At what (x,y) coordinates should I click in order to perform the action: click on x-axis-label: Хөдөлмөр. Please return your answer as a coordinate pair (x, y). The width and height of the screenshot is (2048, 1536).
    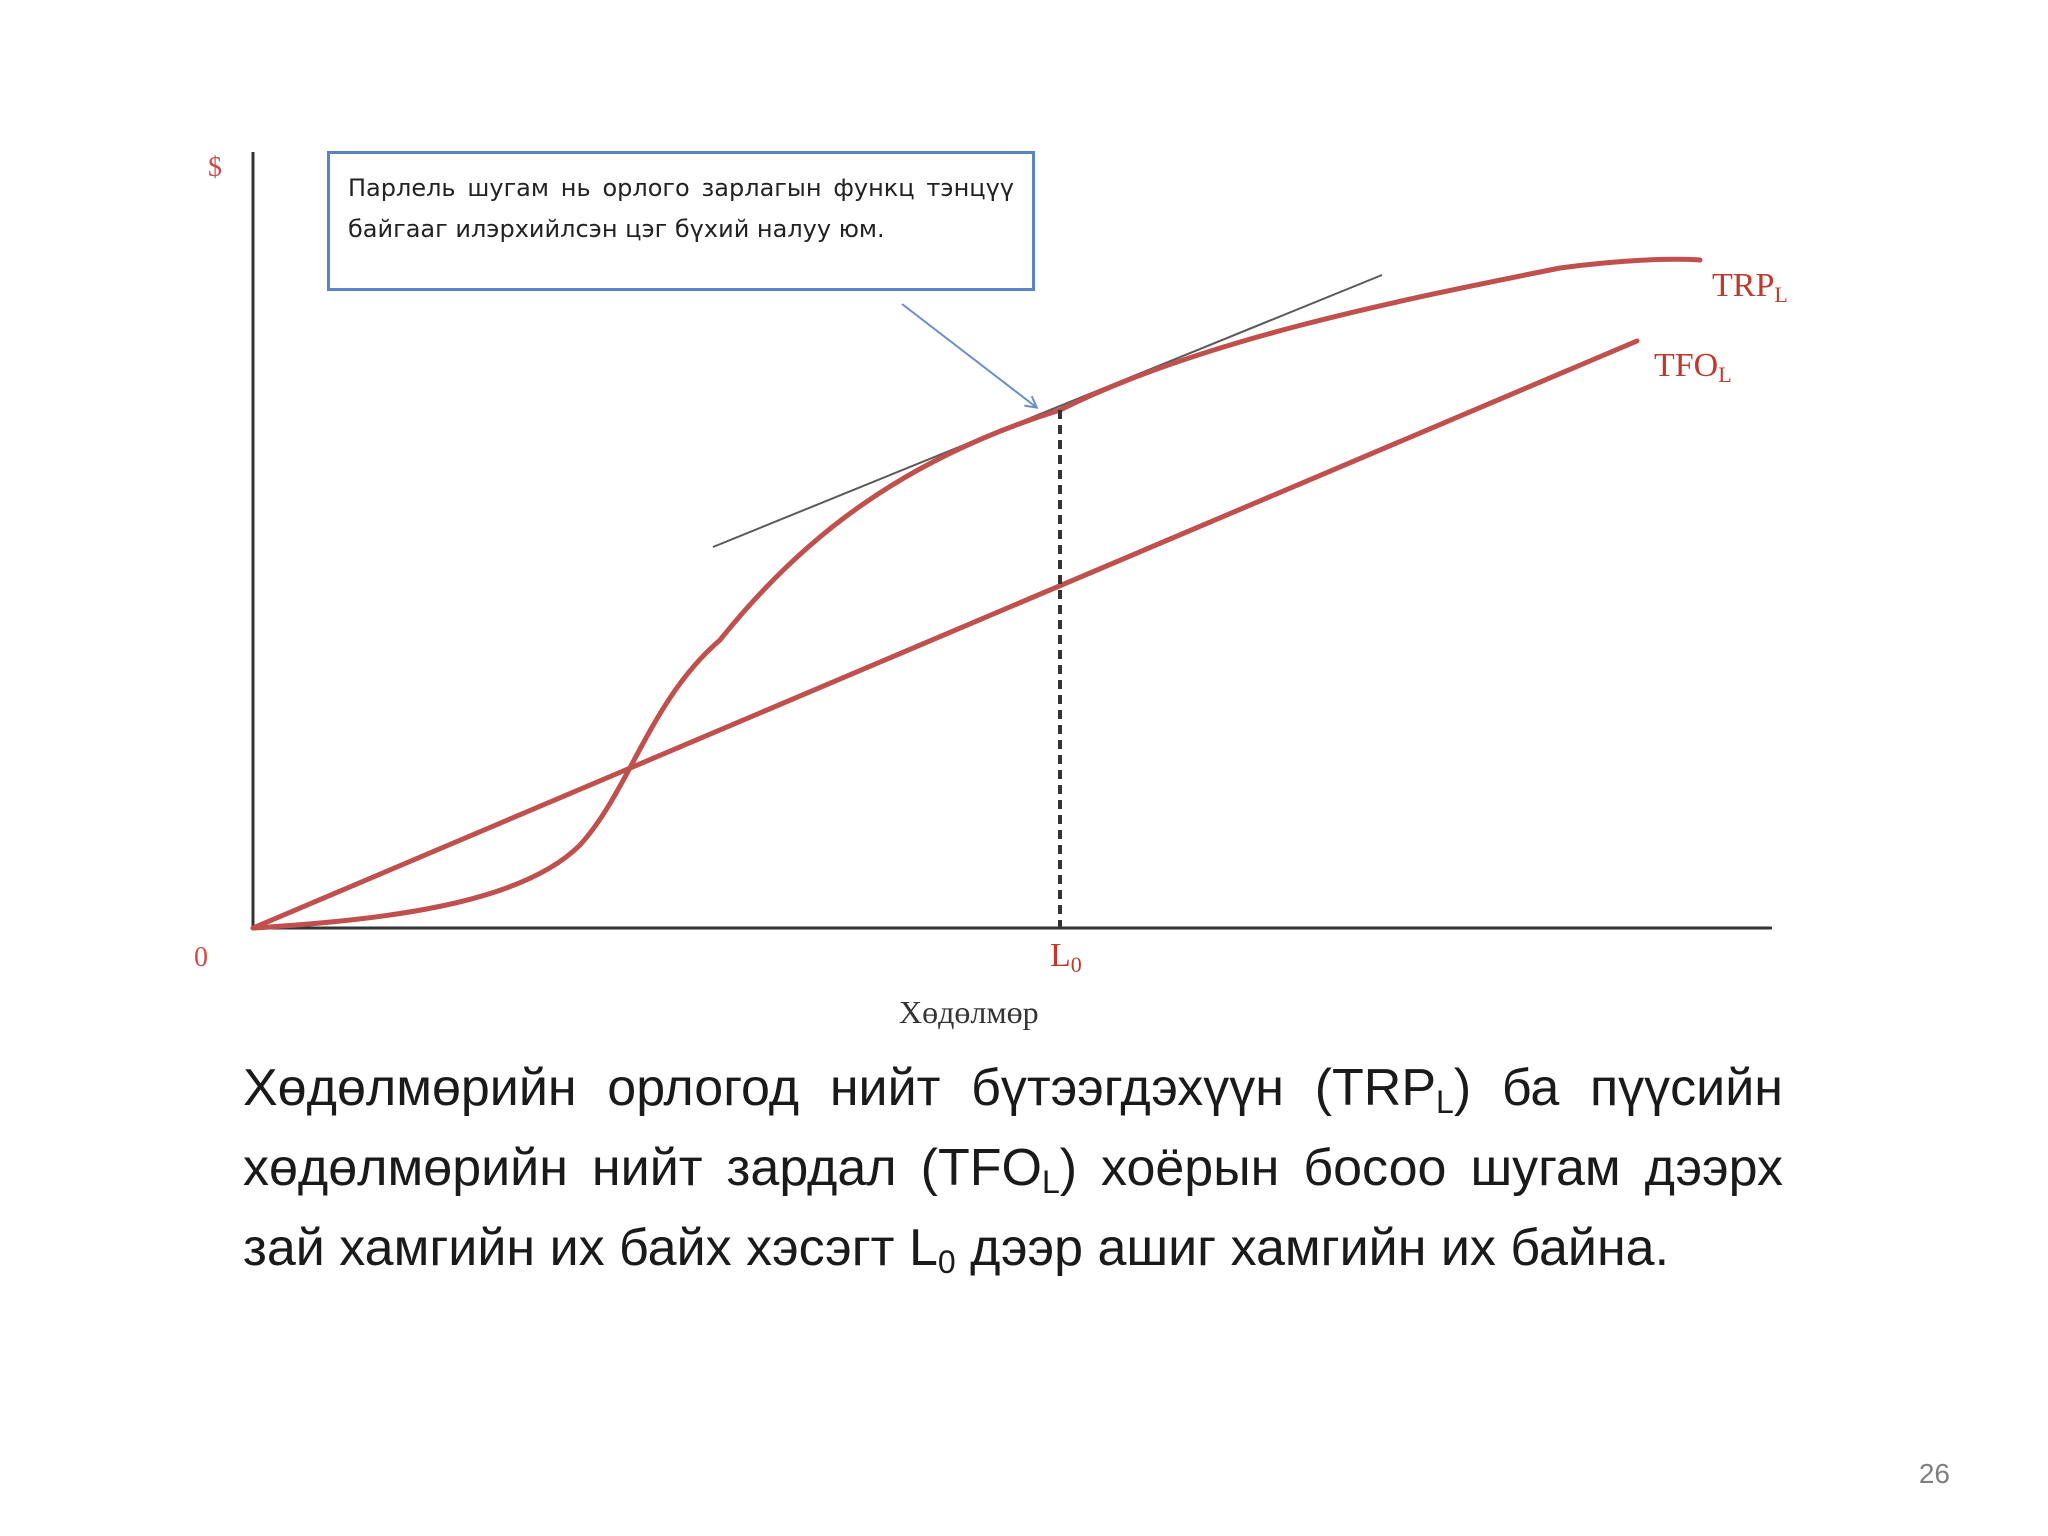
    Looking at the image, I should click on (969, 1012).